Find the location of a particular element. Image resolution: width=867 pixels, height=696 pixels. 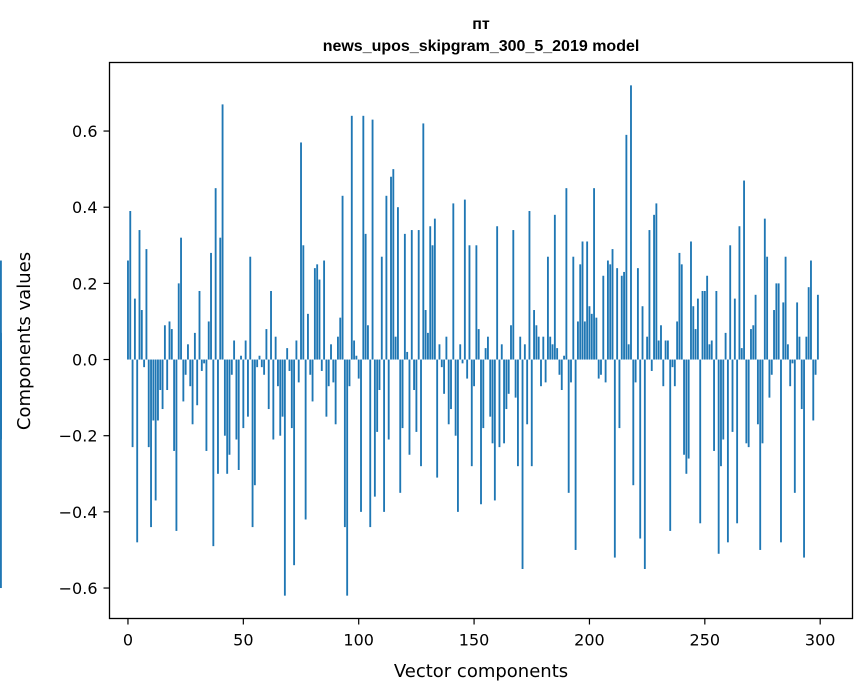

y-axis-label: Components values is located at coordinates (24, 341).